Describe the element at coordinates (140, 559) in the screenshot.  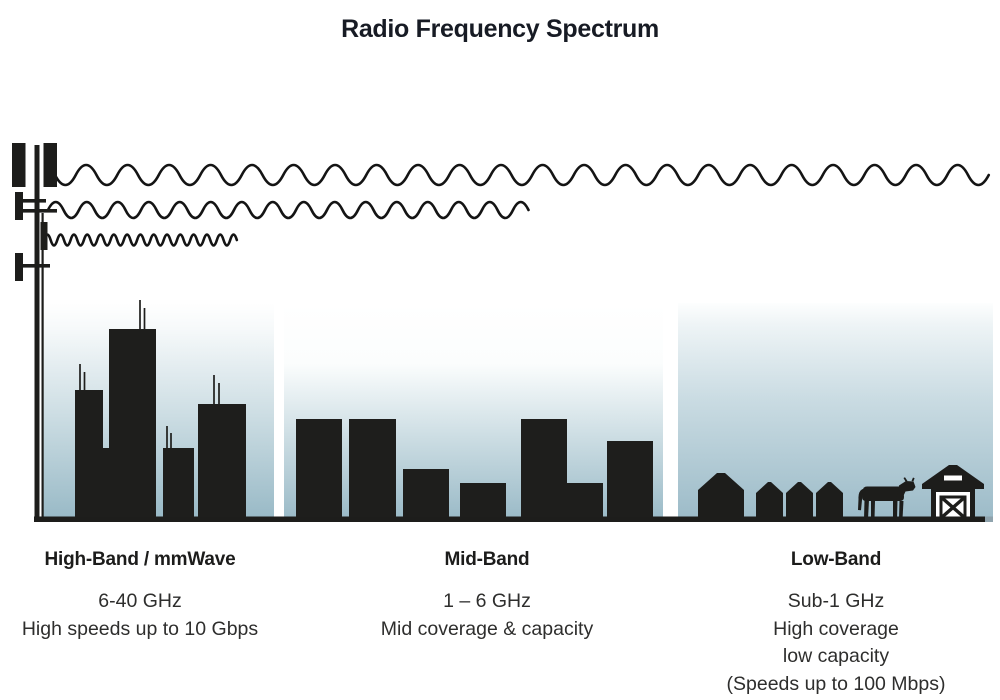
I see `high-band-heading: High-Band / mmWave` at that location.